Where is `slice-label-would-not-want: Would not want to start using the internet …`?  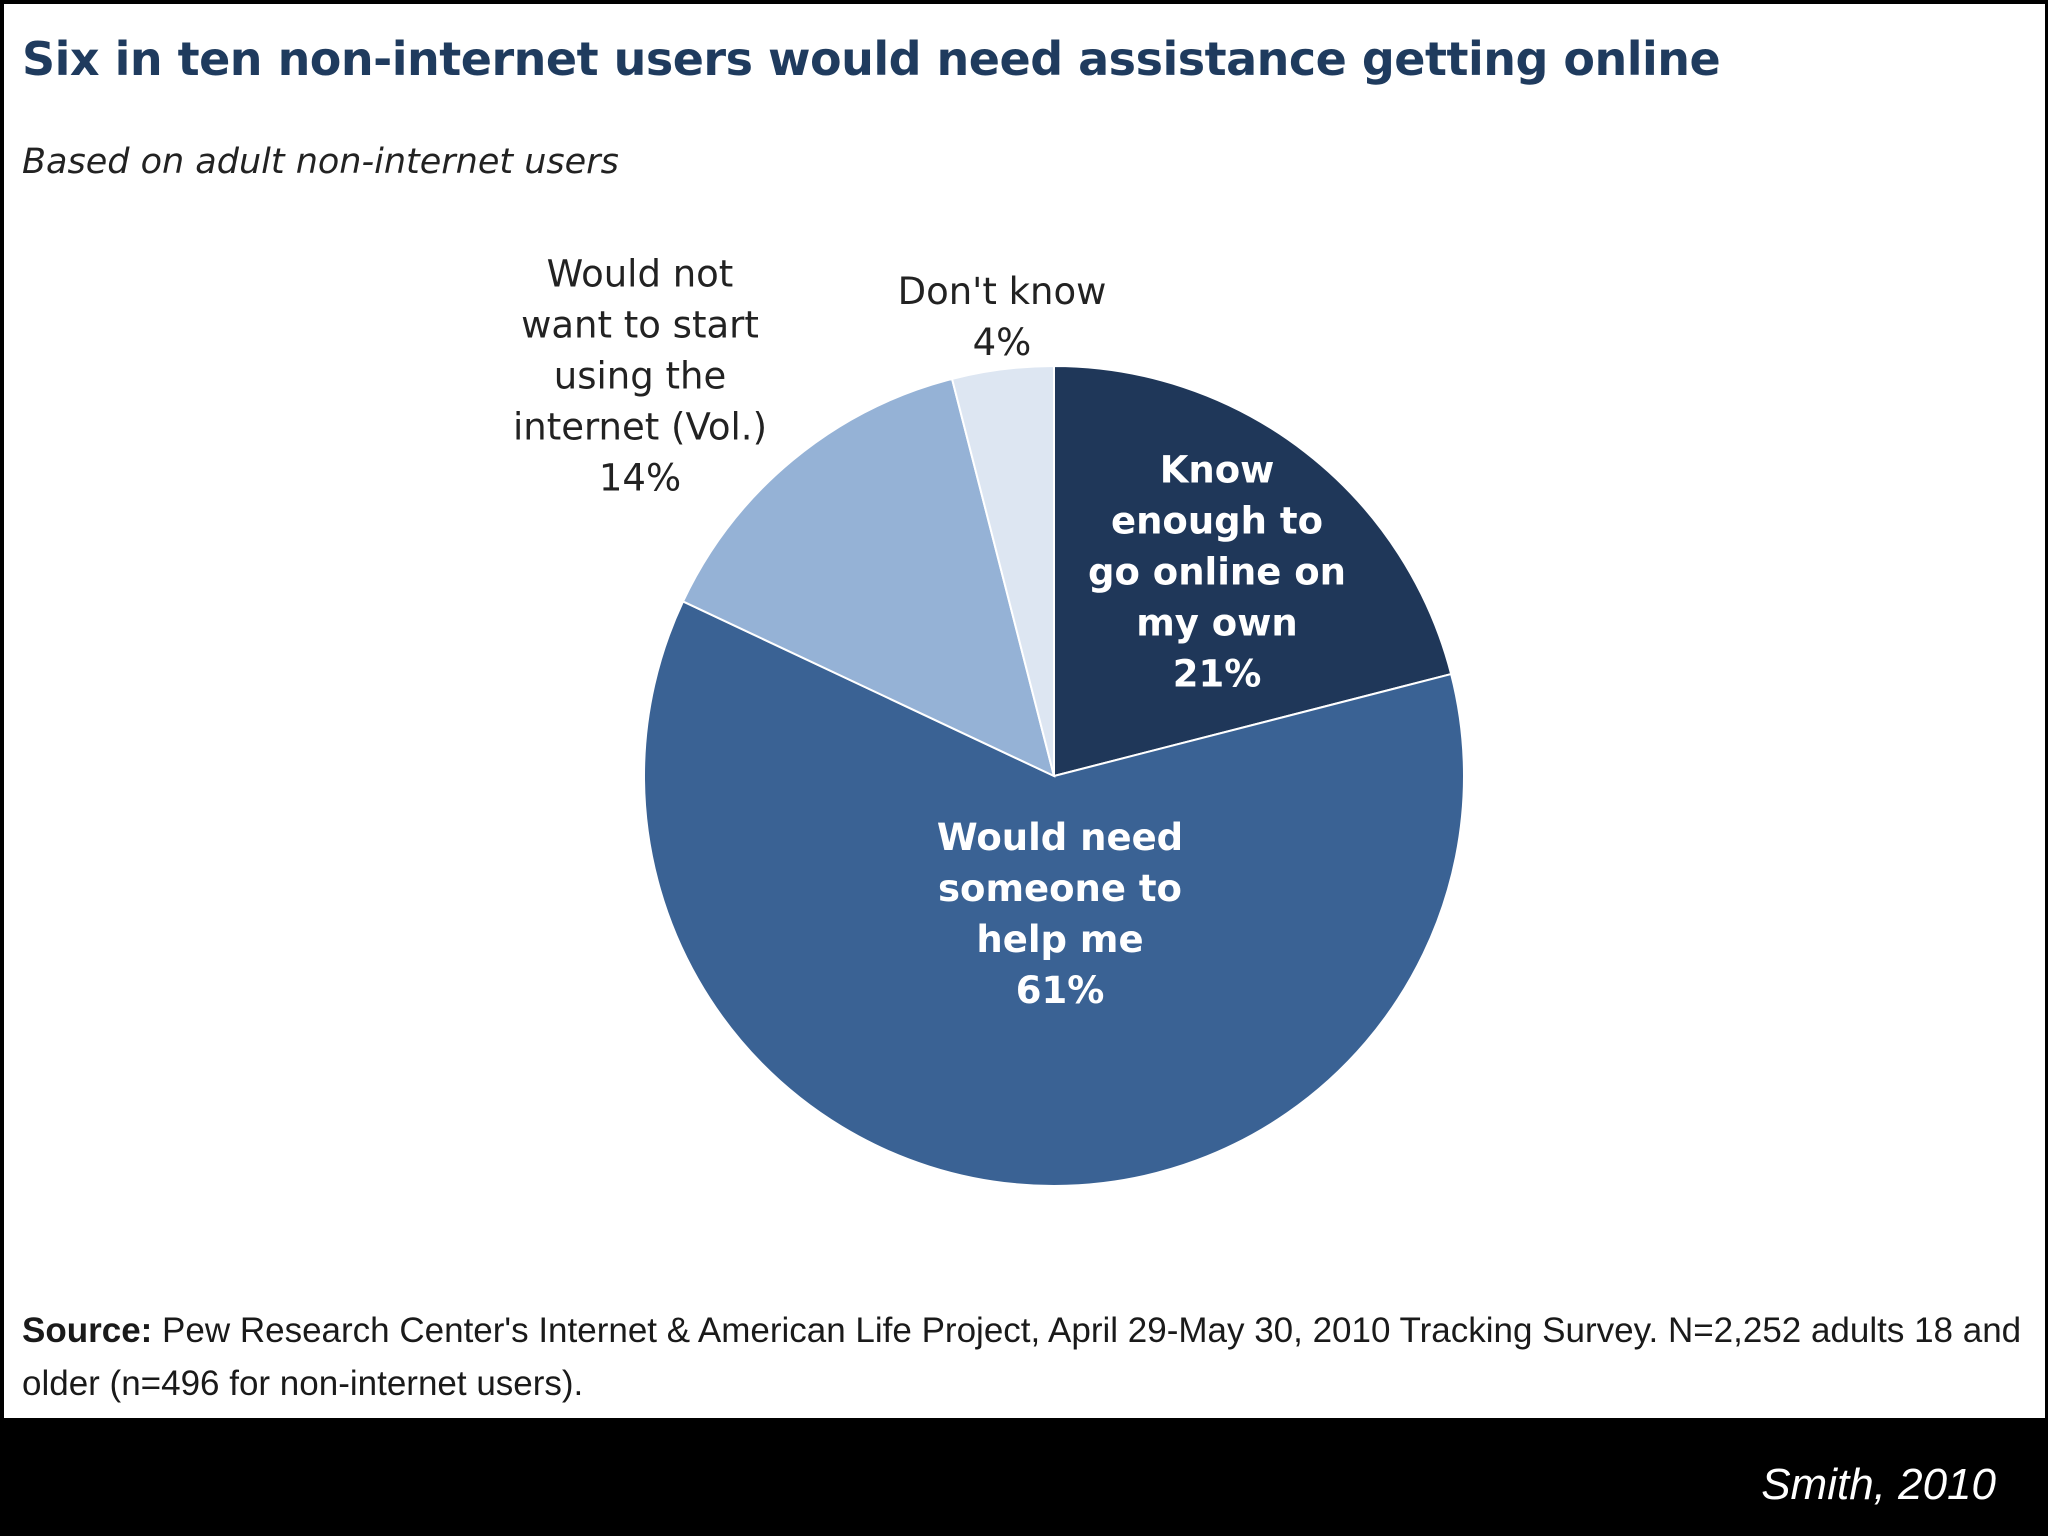
slice-label-would-not-want: Would not want to start using the internet … is located at coordinates (640, 376).